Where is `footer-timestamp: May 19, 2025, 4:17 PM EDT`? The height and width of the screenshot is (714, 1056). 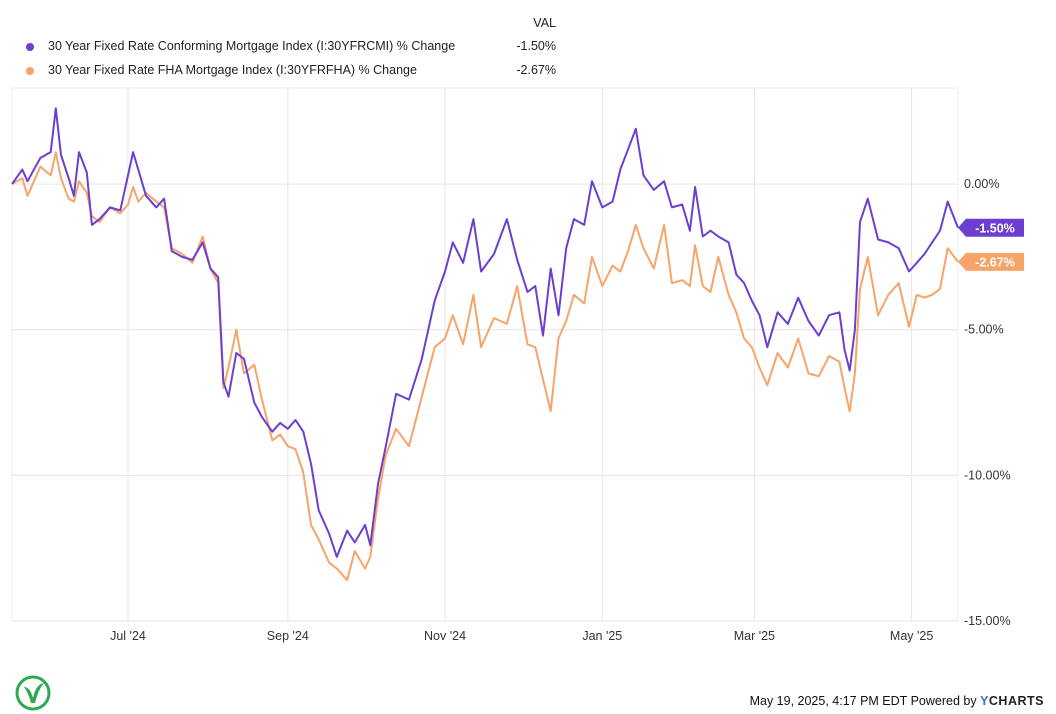 footer-timestamp: May 19, 2025, 4:17 PM EDT is located at coordinates (828, 701).